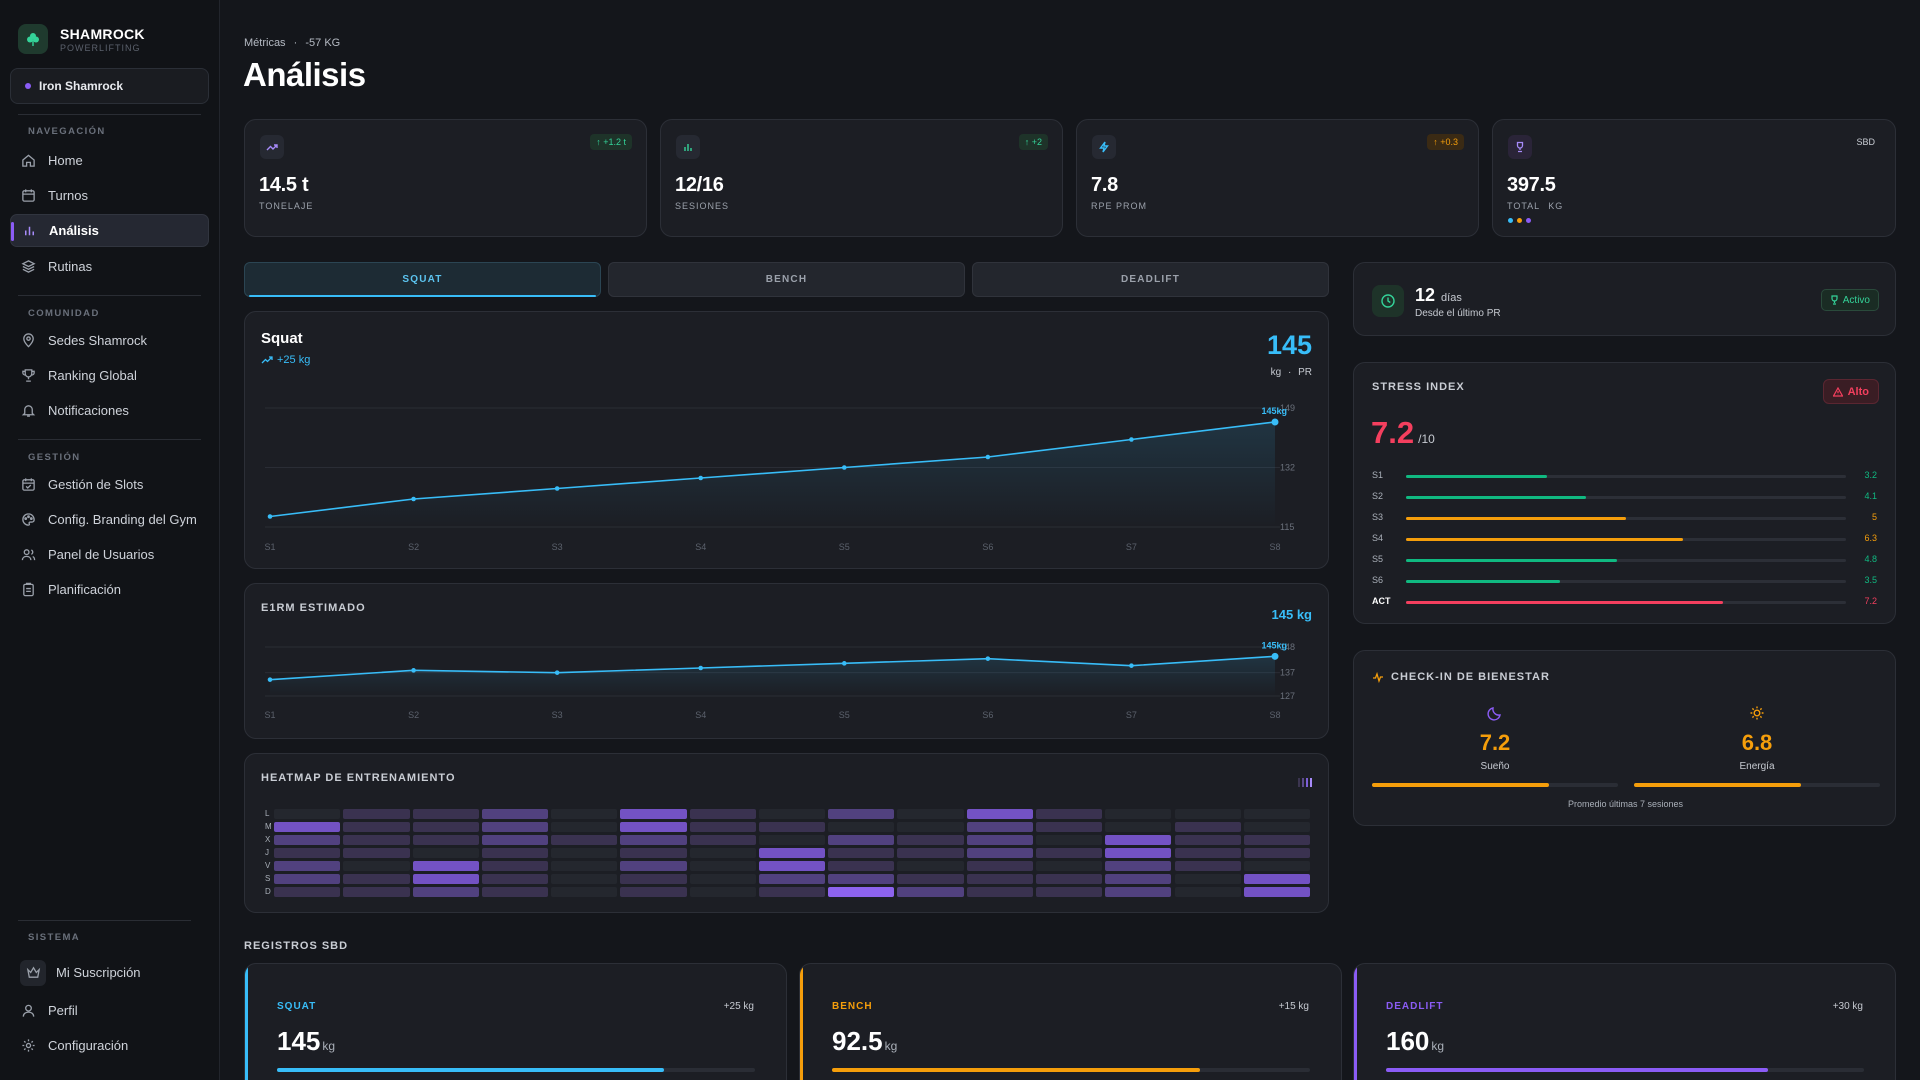  What do you see at coordinates (109, 519) in the screenshot?
I see `sidebar-item-branding: Config. Branding del Gym` at bounding box center [109, 519].